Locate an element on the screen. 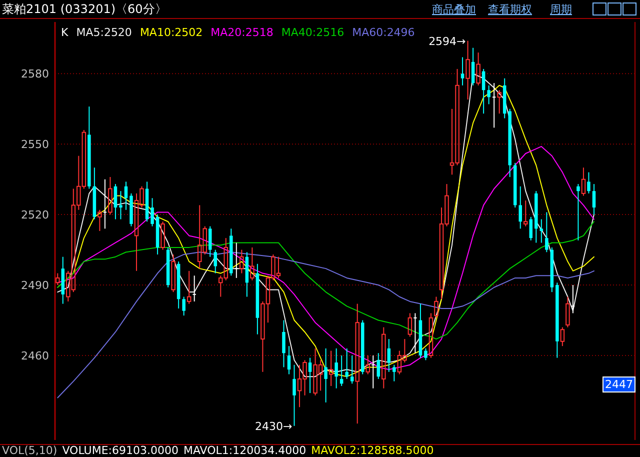 The height and width of the screenshot is (457, 640). text: 商品叠加 is located at coordinates (454, 9).